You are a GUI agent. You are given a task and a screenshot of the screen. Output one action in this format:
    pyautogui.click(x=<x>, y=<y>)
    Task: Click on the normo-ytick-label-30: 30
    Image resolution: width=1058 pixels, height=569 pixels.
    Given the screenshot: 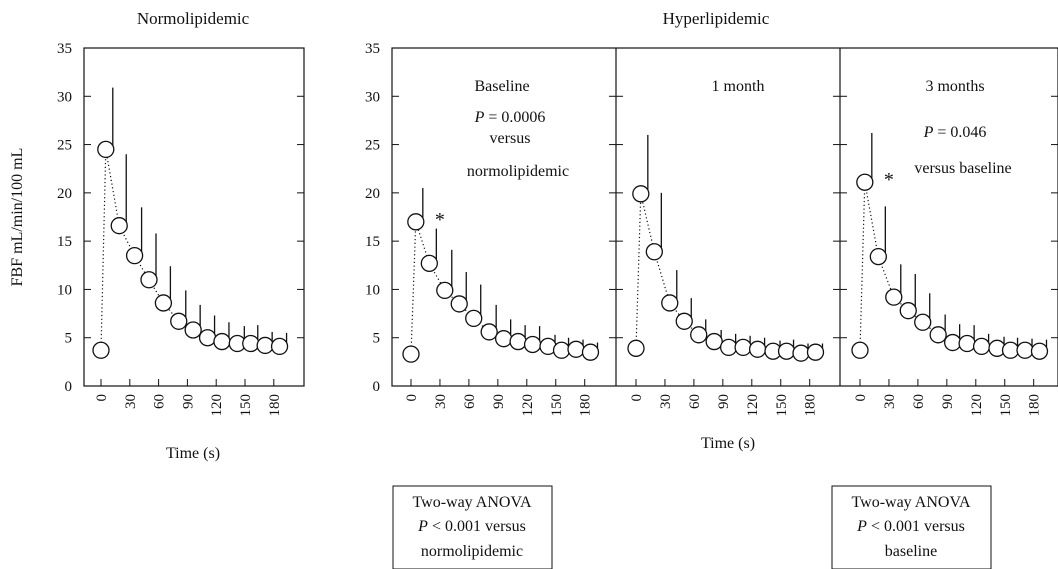 What is the action you would take?
    pyautogui.click(x=64, y=97)
    